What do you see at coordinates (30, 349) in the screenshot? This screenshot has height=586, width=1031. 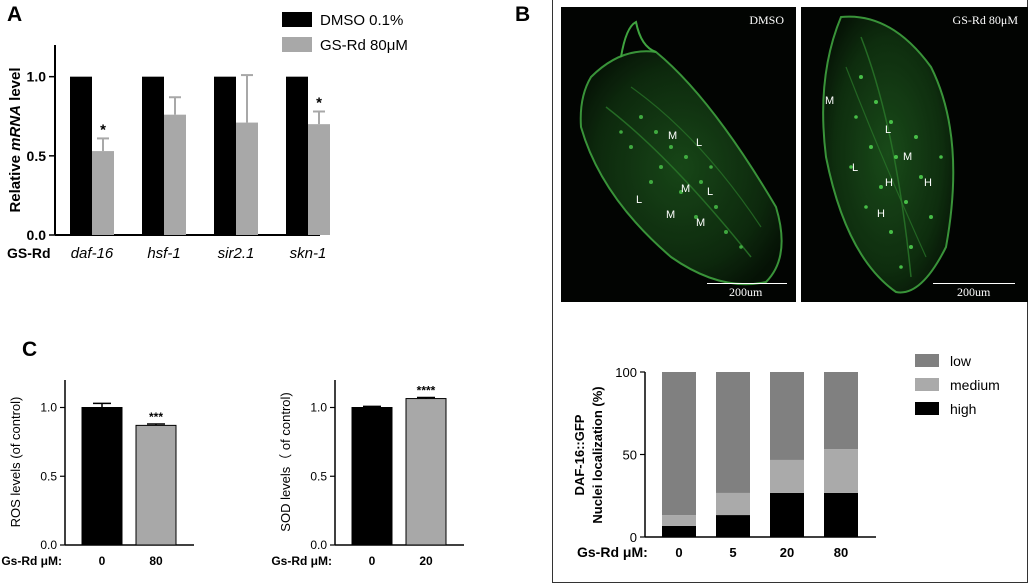 I see `panel-label-c: C` at bounding box center [30, 349].